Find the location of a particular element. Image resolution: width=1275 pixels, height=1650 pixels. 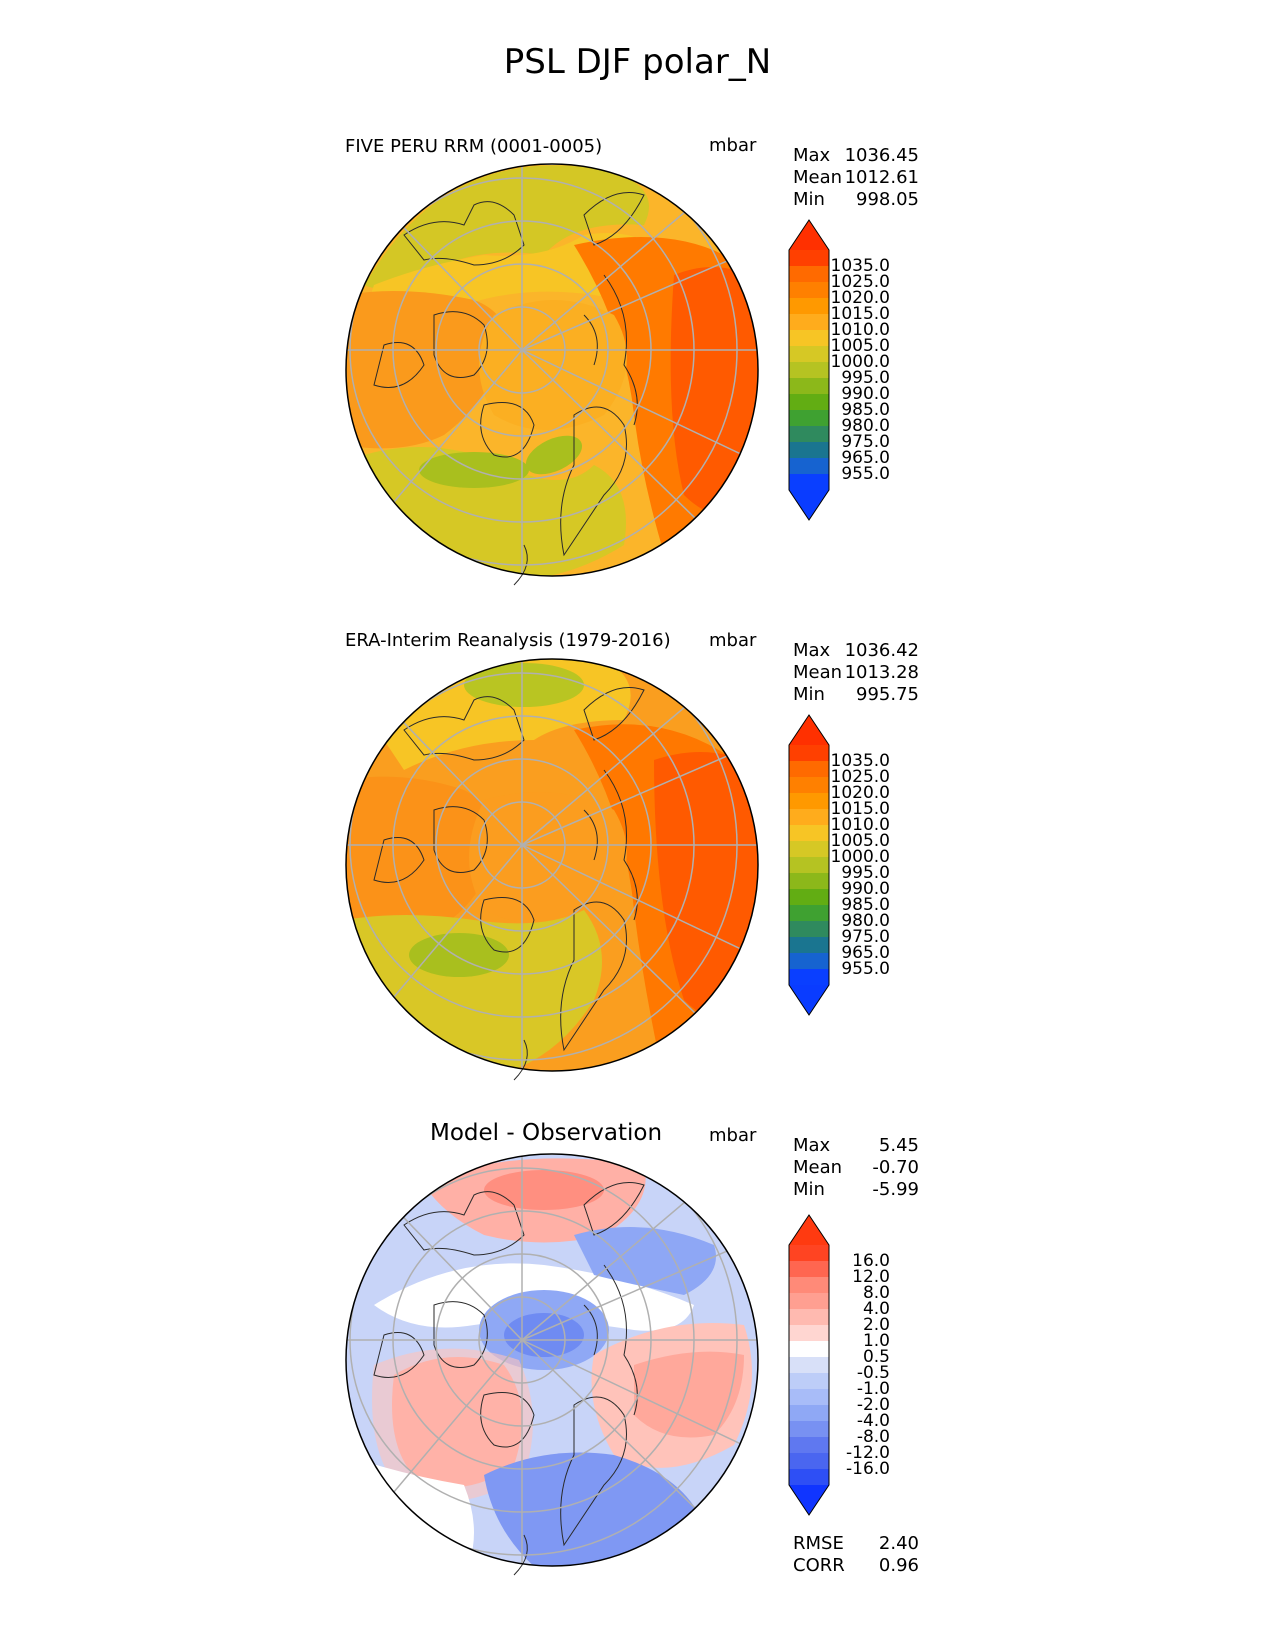

diff-contour-northeast-neg is located at coordinates (645, 1261).